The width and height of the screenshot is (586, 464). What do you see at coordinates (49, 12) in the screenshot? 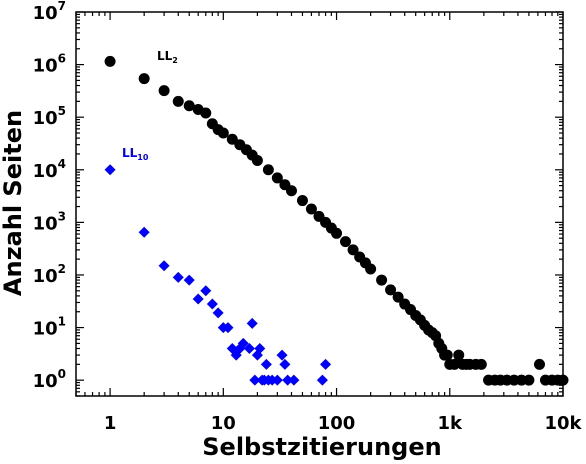
I see `y-tick-label: 10⁷` at bounding box center [49, 12].